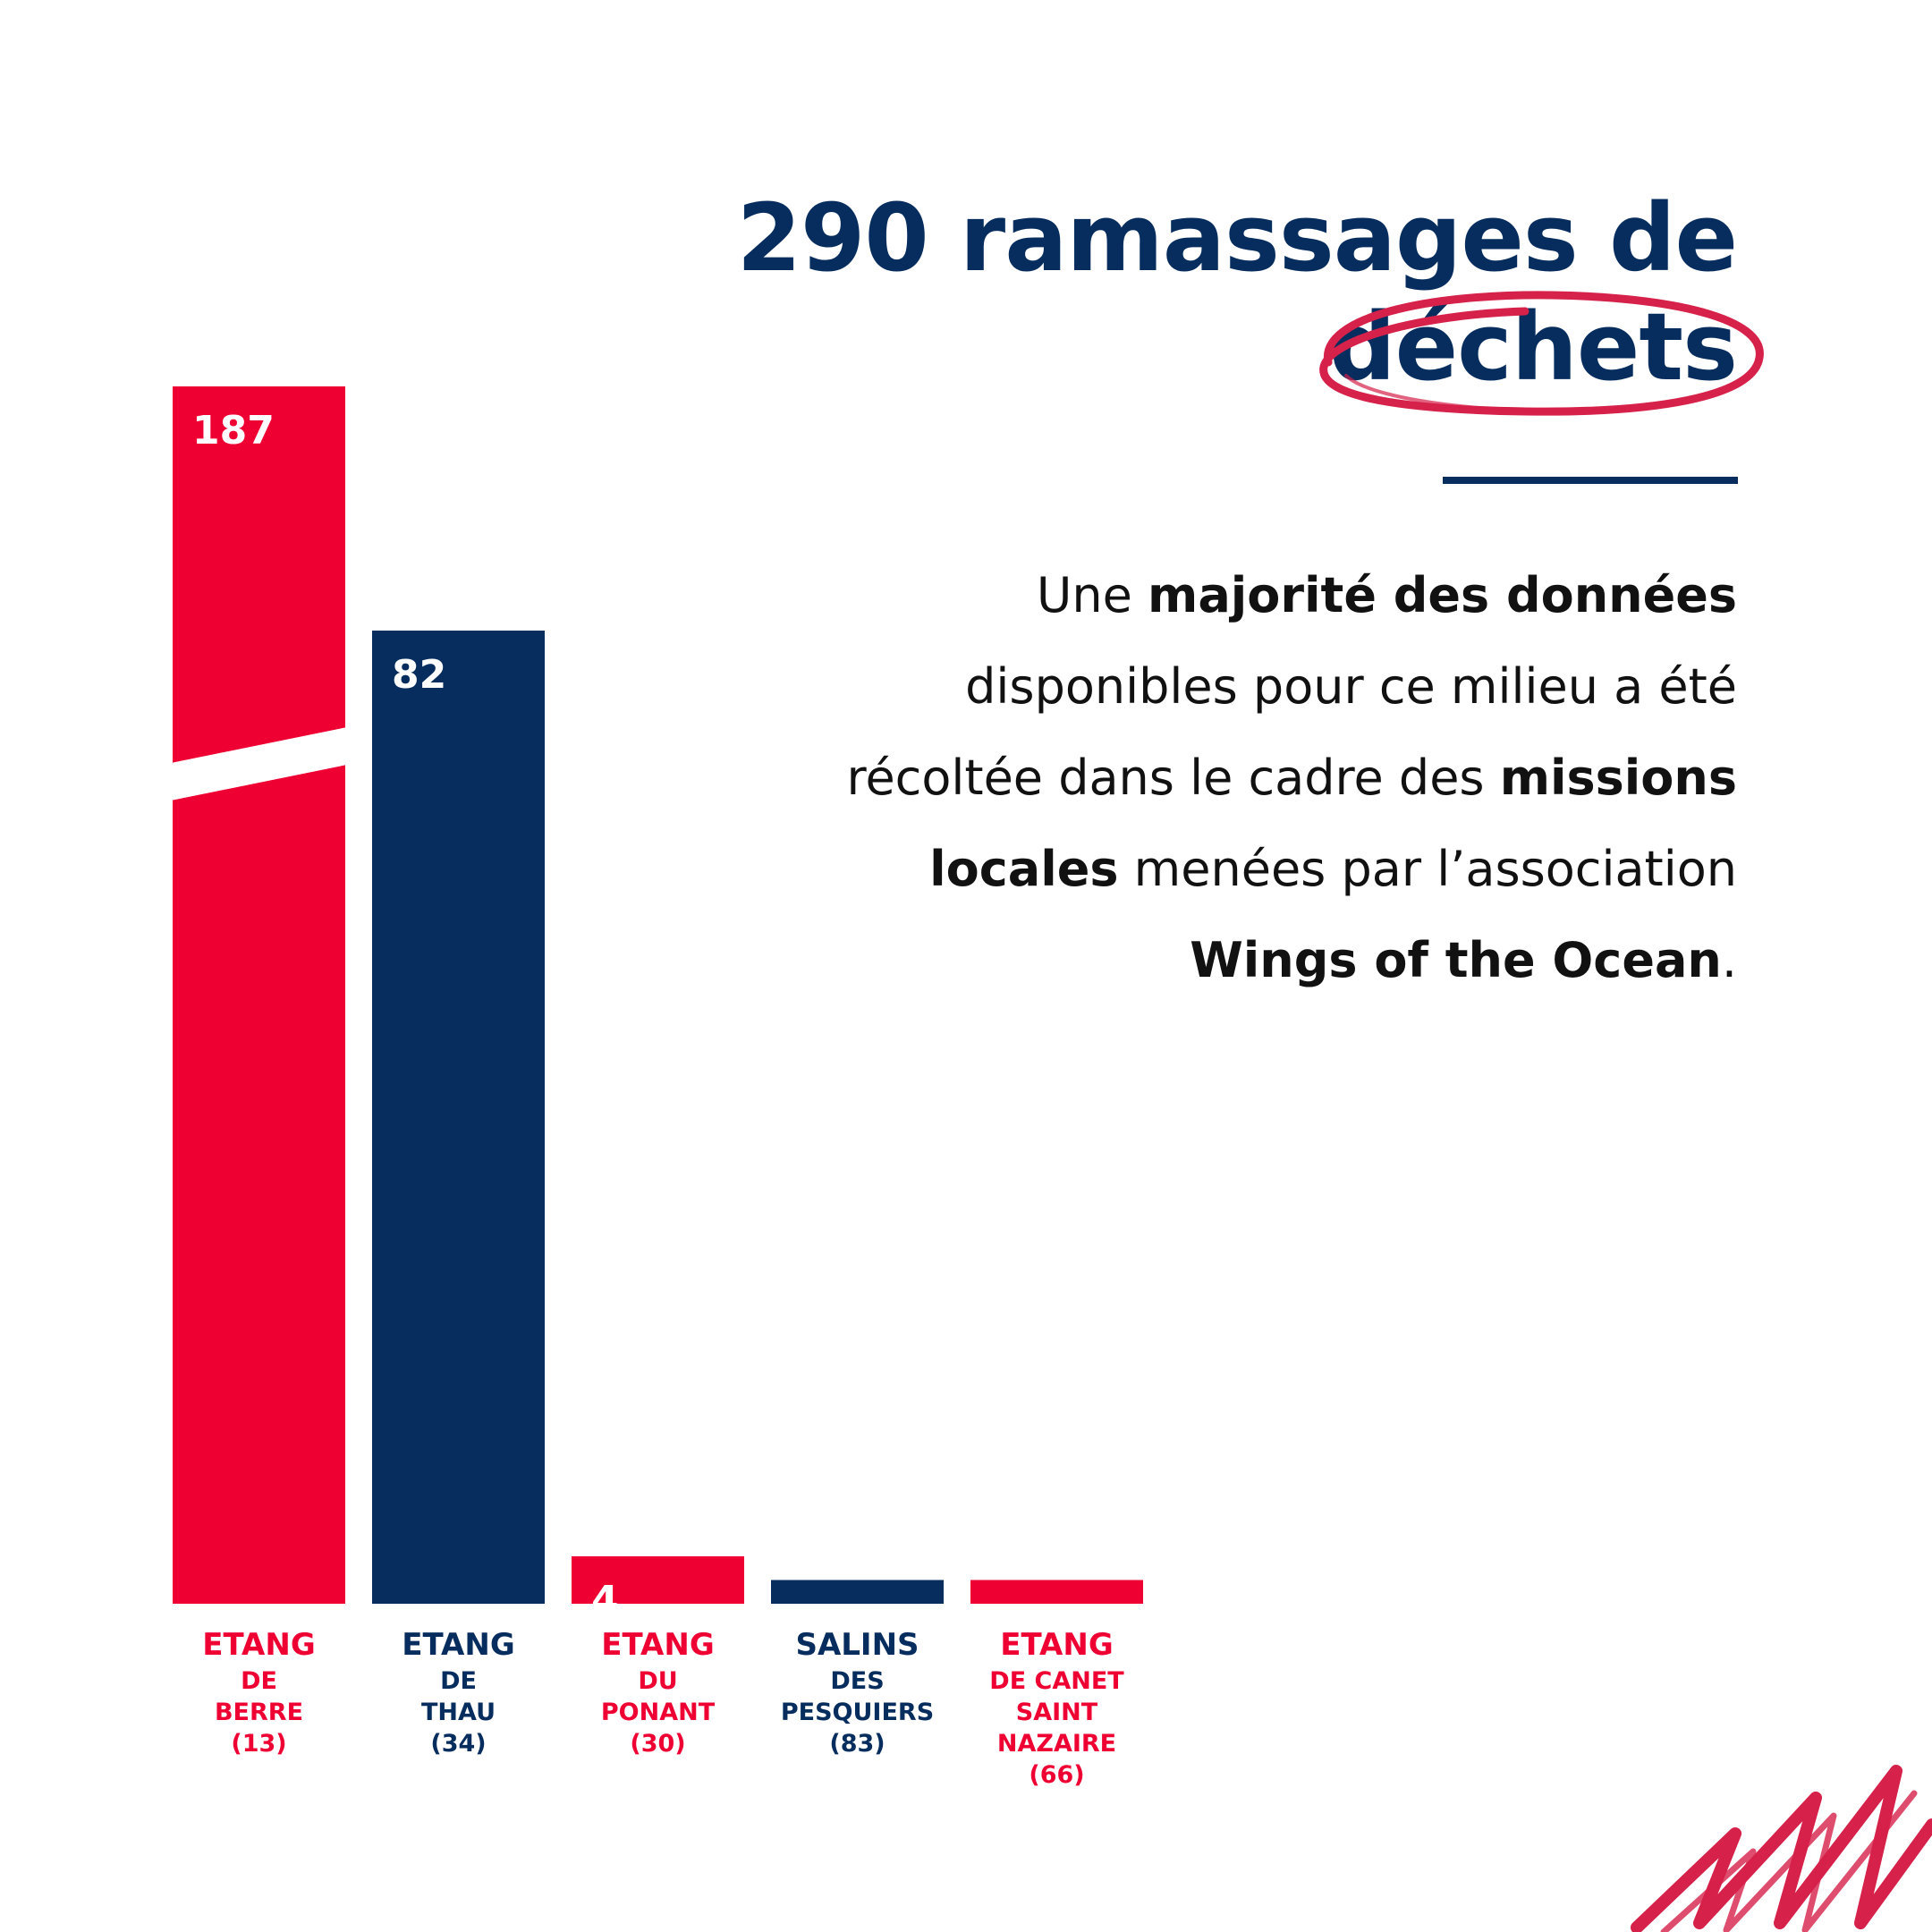 The height and width of the screenshot is (1932, 1932). I want to click on para-bold: Wings of the Ocean, so click(1456, 960).